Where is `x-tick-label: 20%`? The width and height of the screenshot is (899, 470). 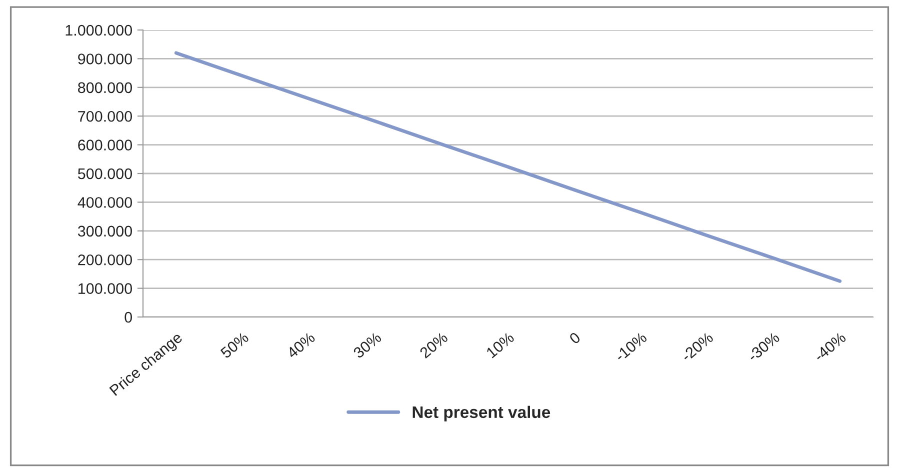
x-tick-label: 20% is located at coordinates (433, 345).